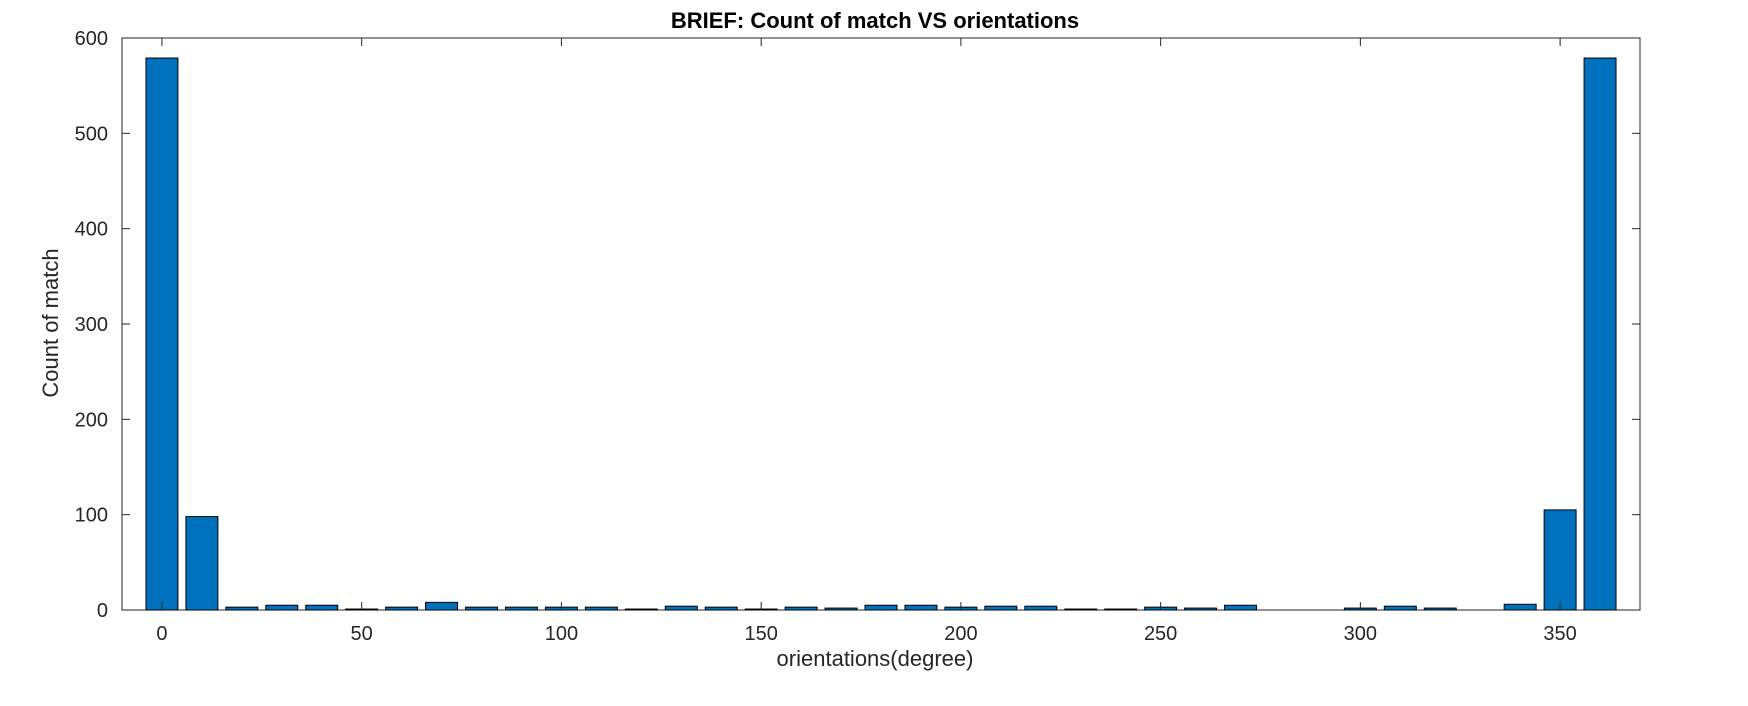 The height and width of the screenshot is (706, 1748). What do you see at coordinates (1360, 634) in the screenshot?
I see `x-tick-label-300: 300` at bounding box center [1360, 634].